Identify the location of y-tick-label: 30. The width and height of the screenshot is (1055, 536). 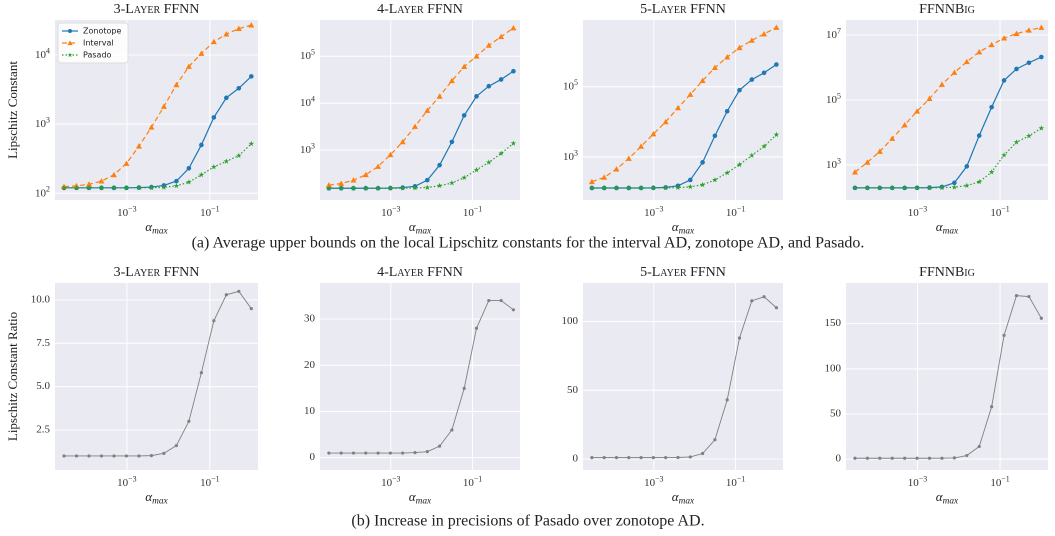
(310, 319).